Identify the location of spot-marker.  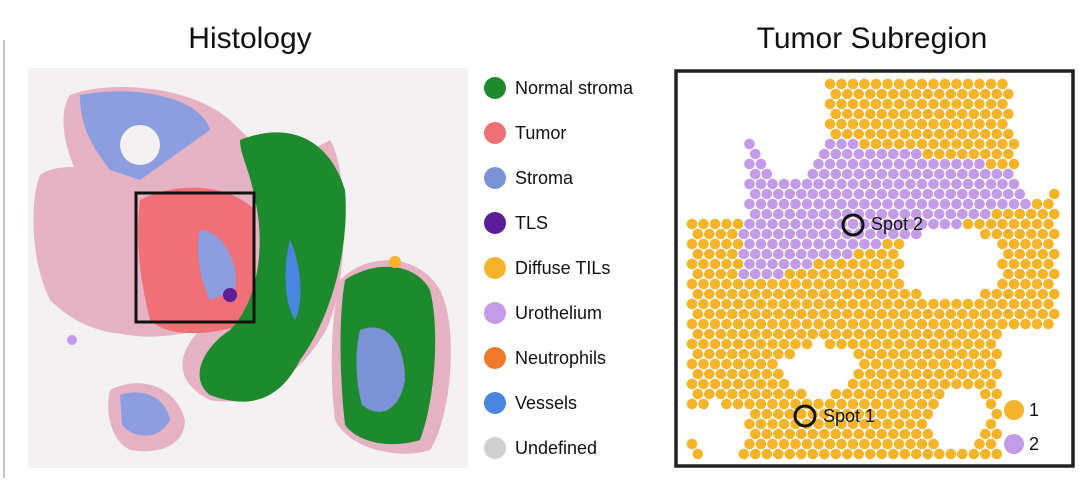
(805, 416).